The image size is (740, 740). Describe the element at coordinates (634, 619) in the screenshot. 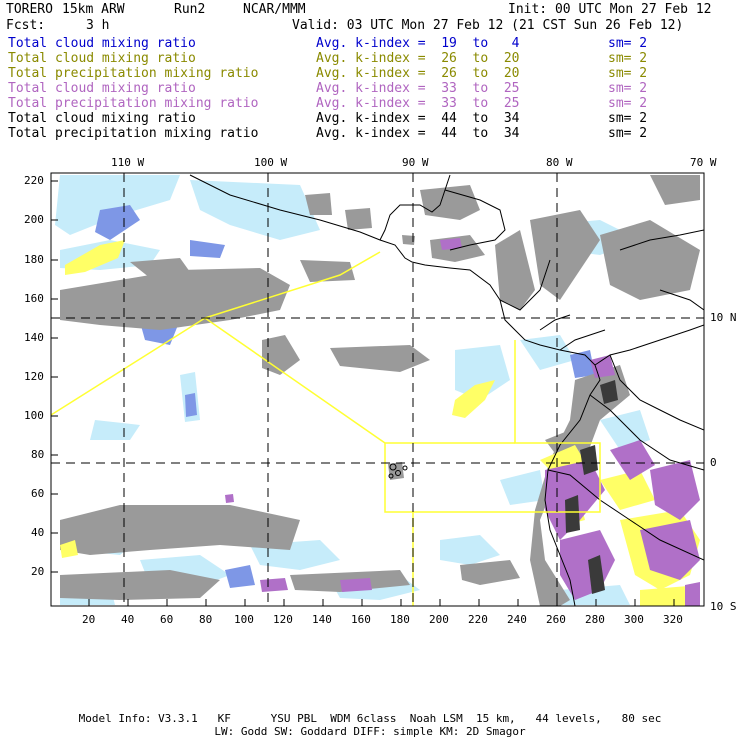

I see `x-tick-label: 300` at that location.